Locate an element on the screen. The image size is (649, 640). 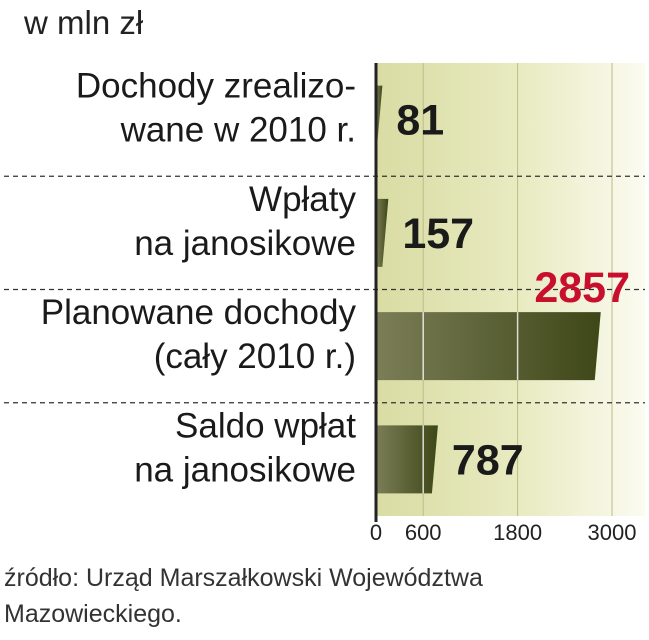
x-tick-label: 0 is located at coordinates (376, 532).